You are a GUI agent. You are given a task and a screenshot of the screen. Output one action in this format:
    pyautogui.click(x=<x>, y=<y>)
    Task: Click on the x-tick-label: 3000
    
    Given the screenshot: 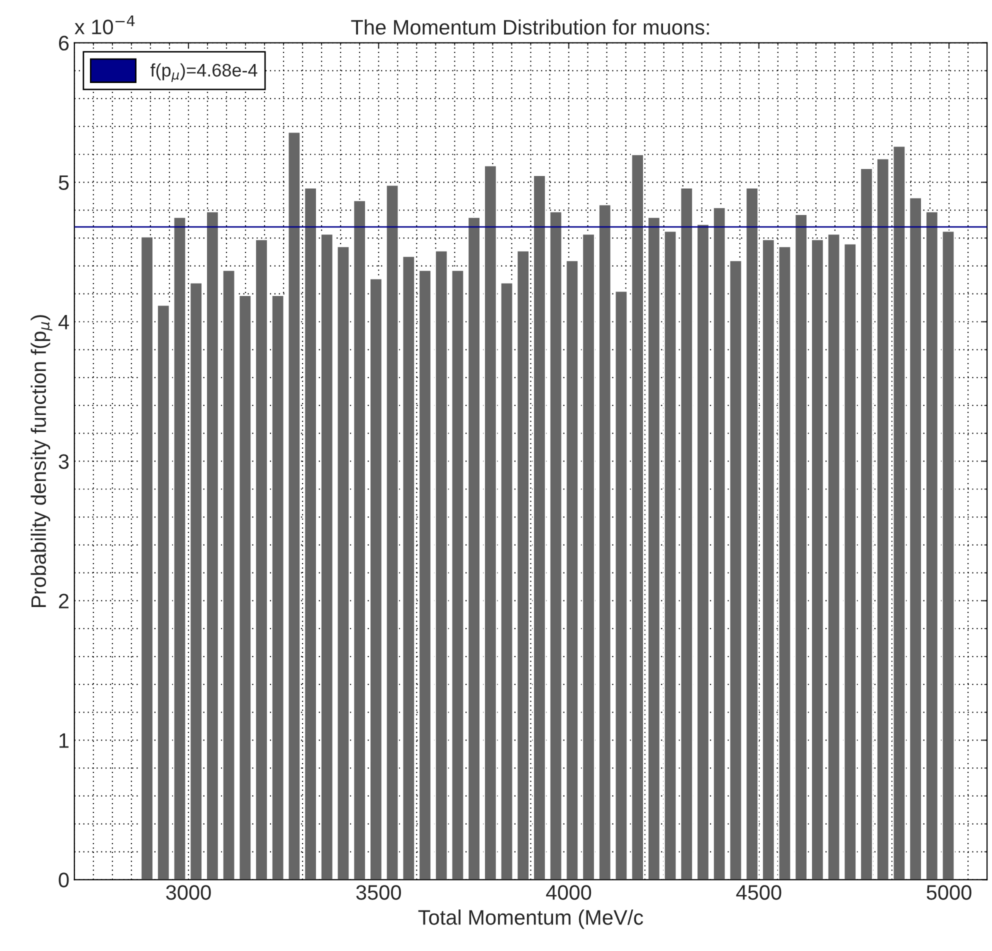 What is the action you would take?
    pyautogui.click(x=188, y=892)
    